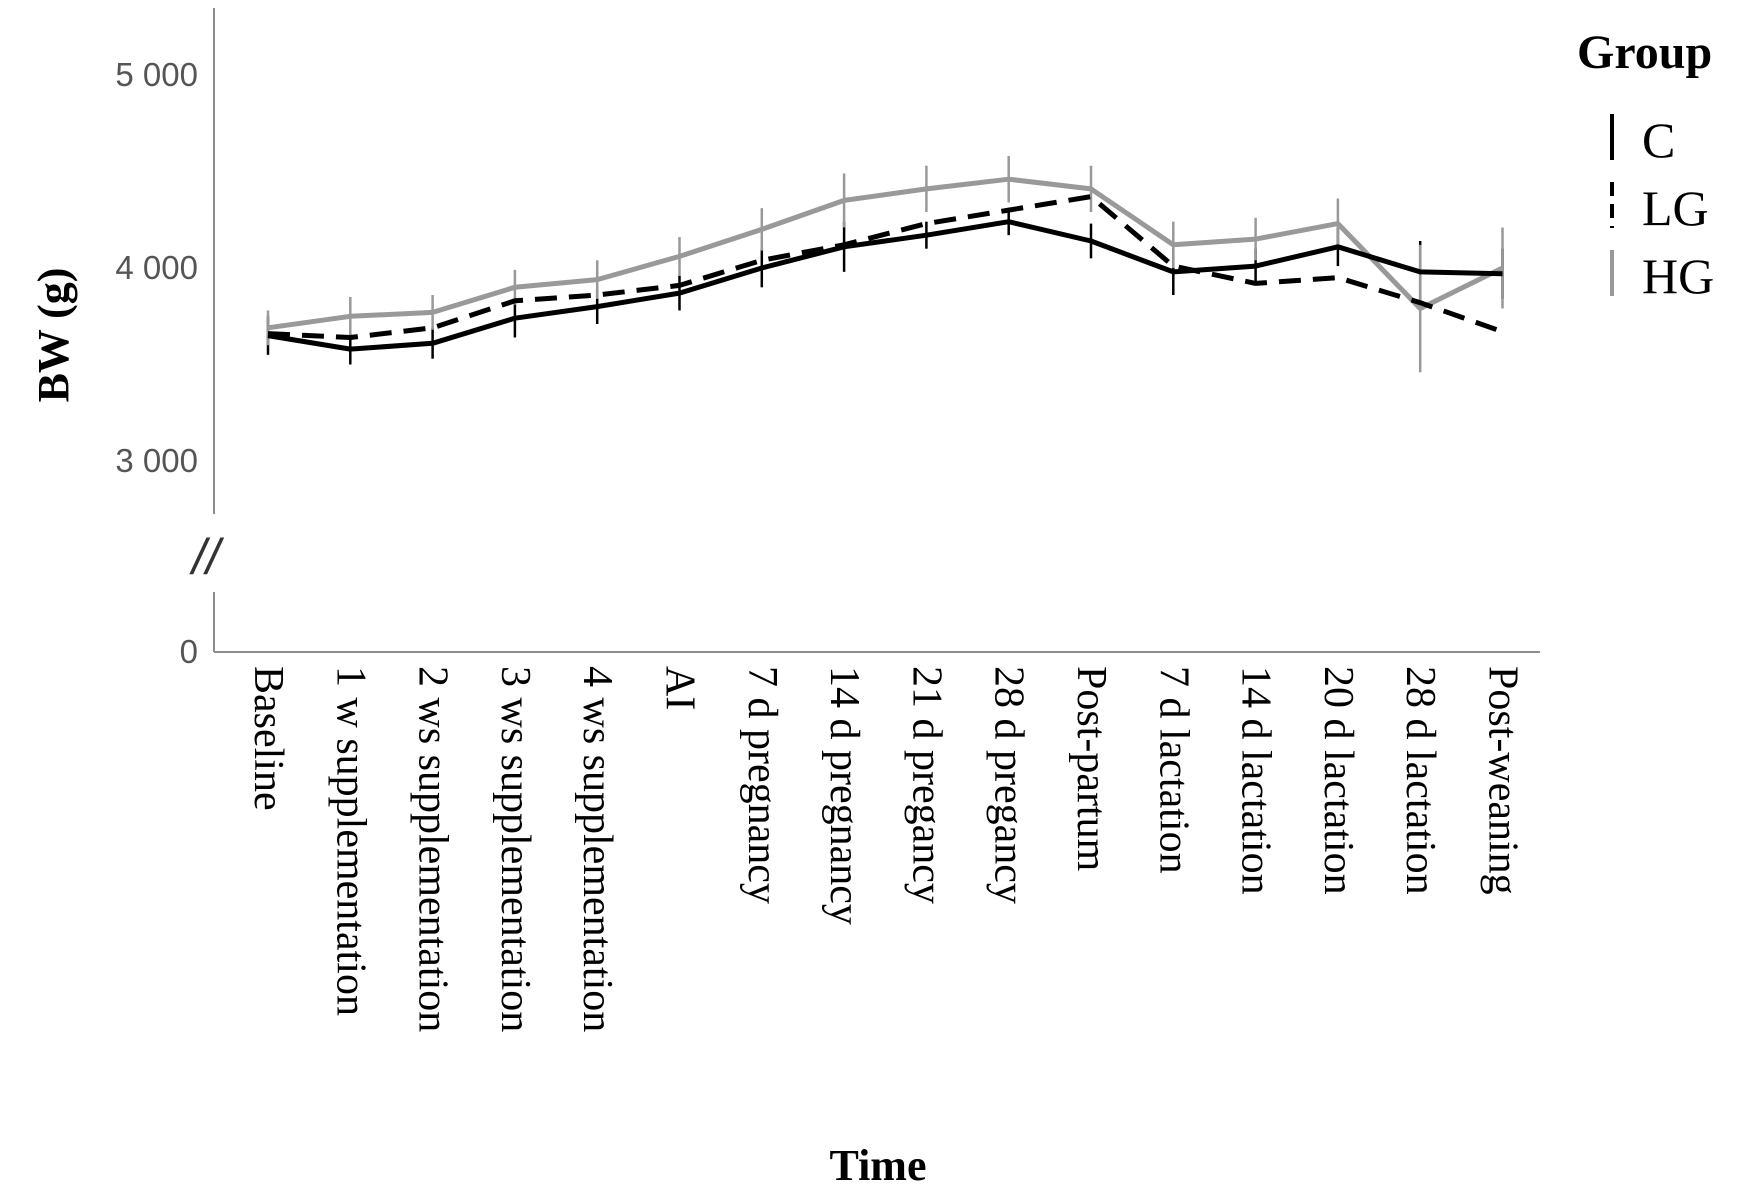 Image resolution: width=1760 pixels, height=1200 pixels. What do you see at coordinates (844, 795) in the screenshot?
I see `x-tick-label: 14 d pregnancy` at bounding box center [844, 795].